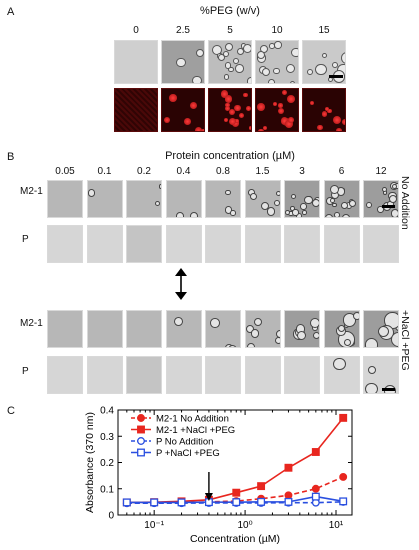 This screenshot has width=419, height=550. What do you see at coordinates (208, 497) in the screenshot?
I see `annotation-arrow-head` at bounding box center [208, 497].